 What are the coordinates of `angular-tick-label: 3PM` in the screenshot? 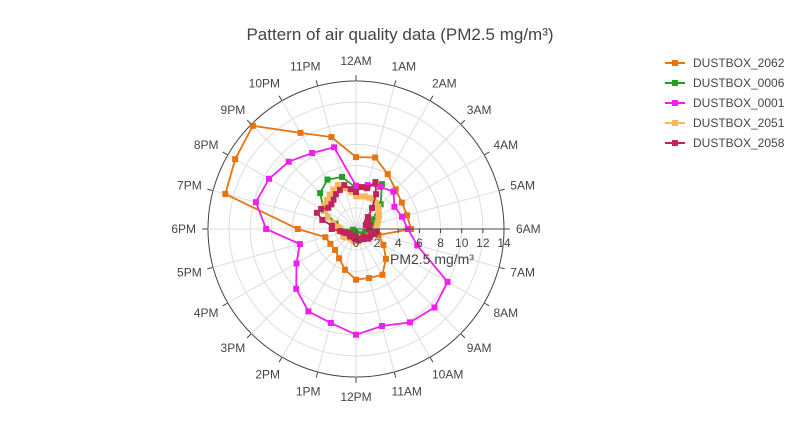 It's located at (233, 348).